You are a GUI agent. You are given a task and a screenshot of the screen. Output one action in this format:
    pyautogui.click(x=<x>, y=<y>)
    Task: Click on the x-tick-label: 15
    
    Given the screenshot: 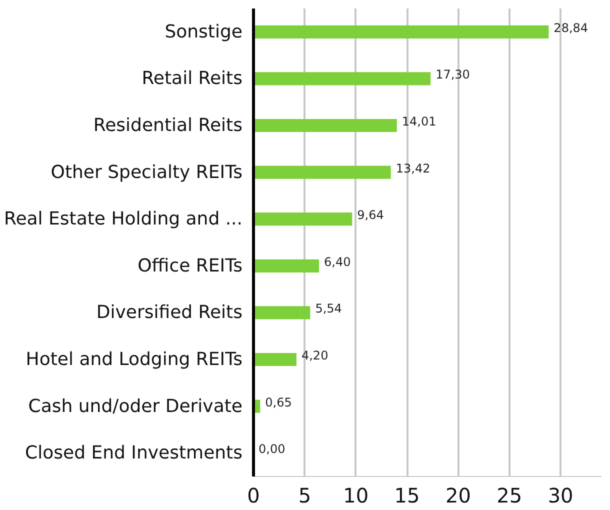 What is the action you would take?
    pyautogui.click(x=407, y=496)
    